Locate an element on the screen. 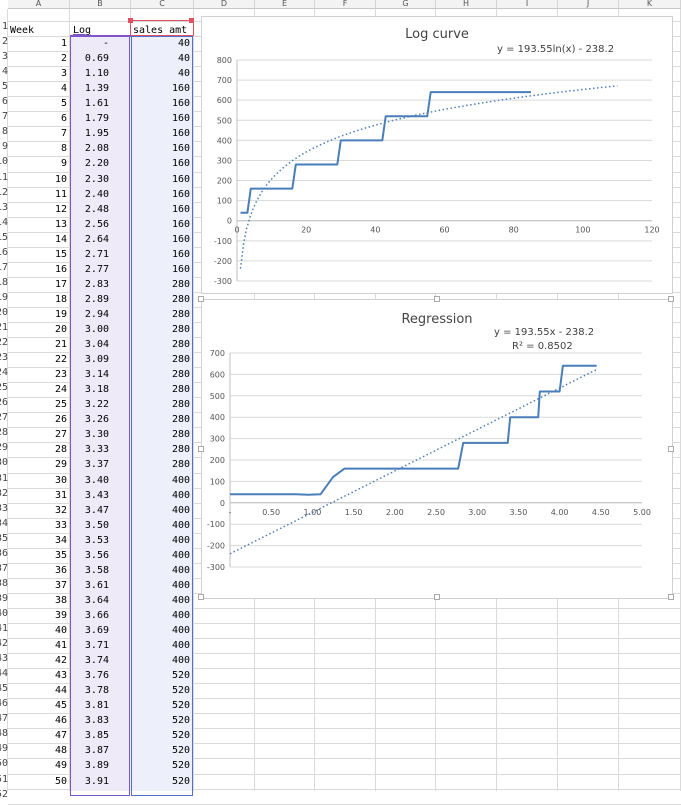  column-header-d: D is located at coordinates (224, 4).